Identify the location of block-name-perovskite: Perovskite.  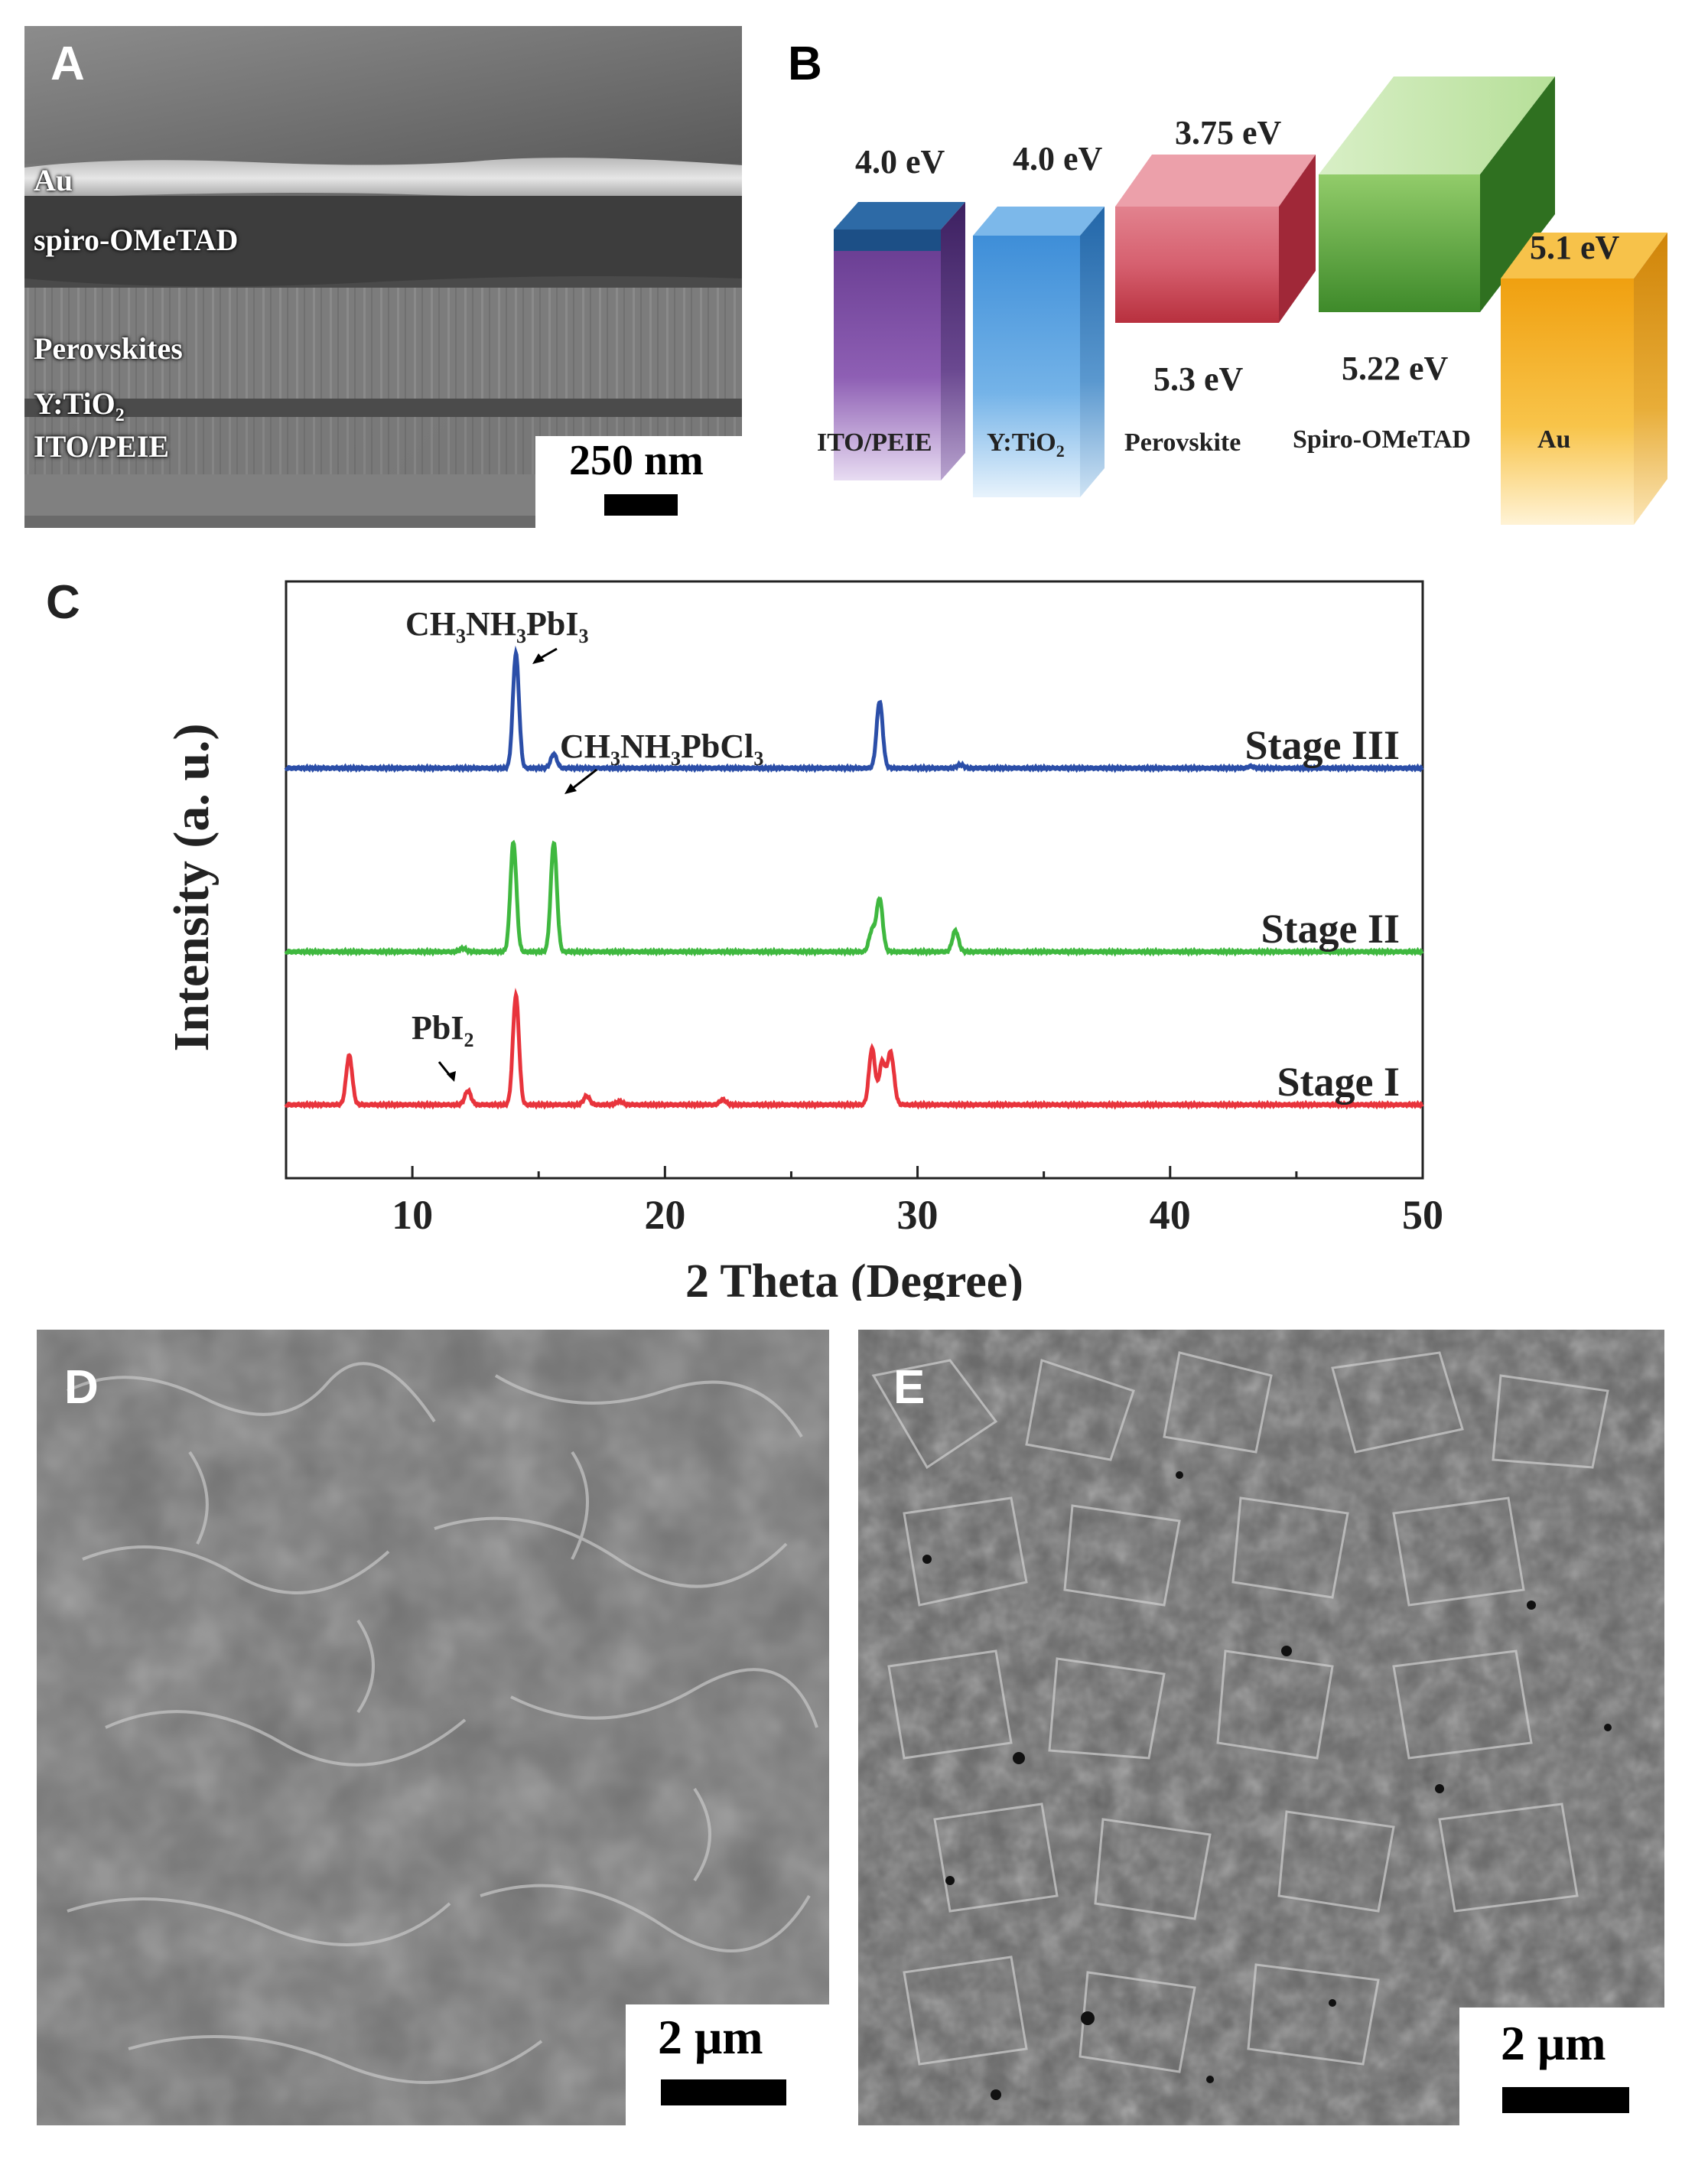
(1182, 442).